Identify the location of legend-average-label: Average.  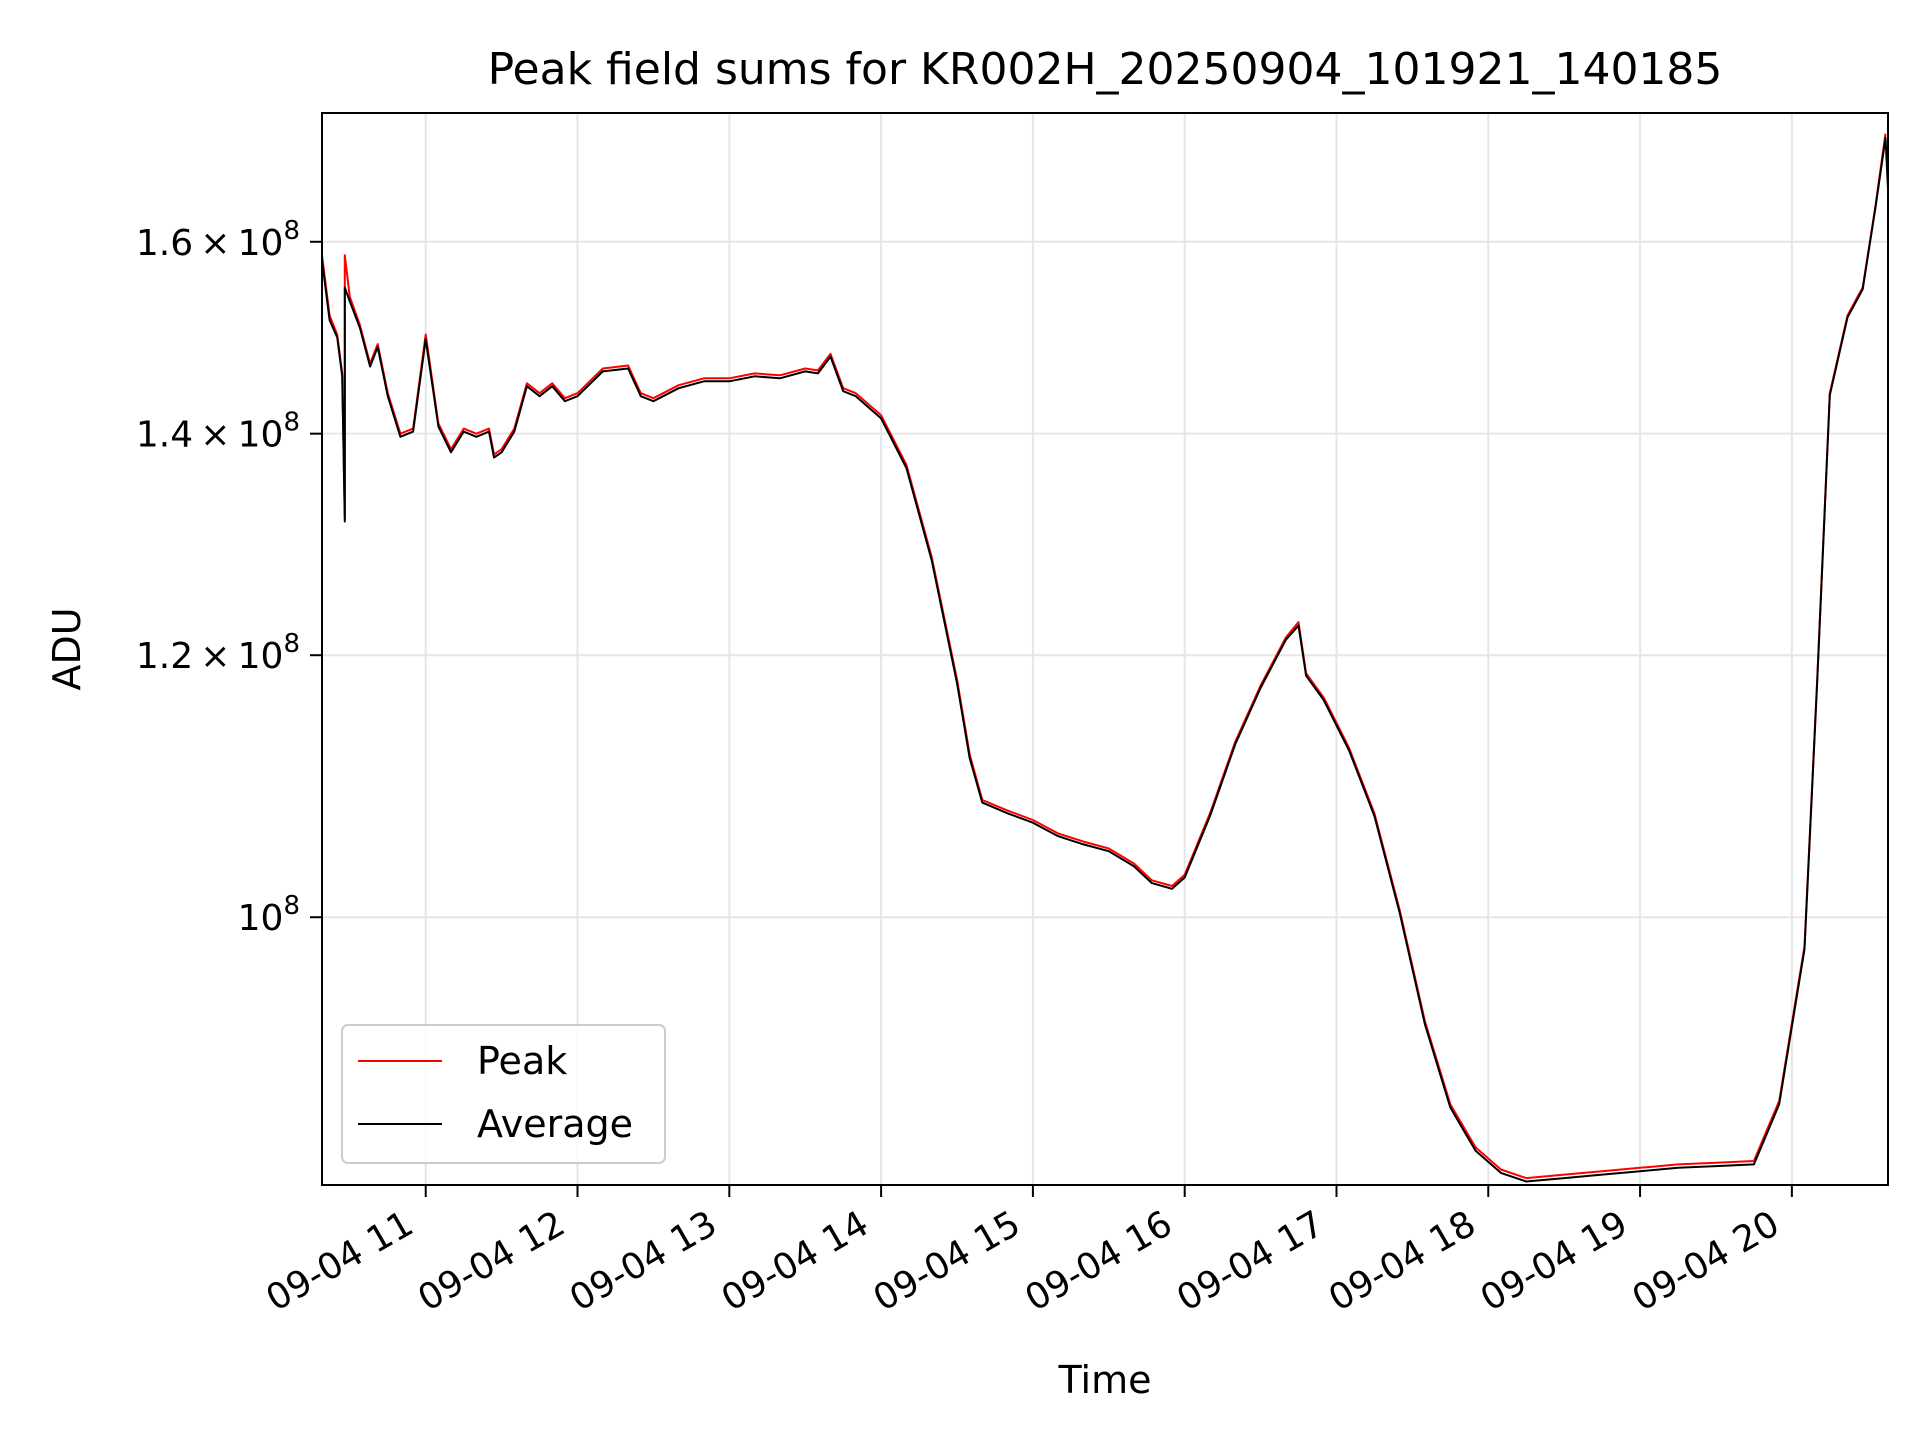
(555, 1124).